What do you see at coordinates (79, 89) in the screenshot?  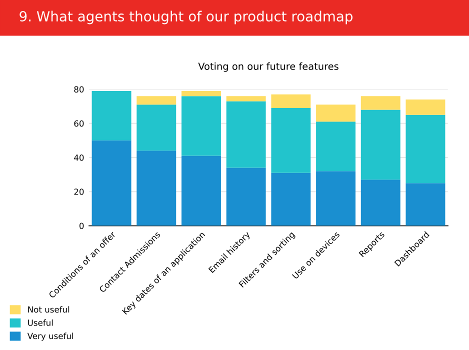 I see `y-tick-label: 80` at bounding box center [79, 89].